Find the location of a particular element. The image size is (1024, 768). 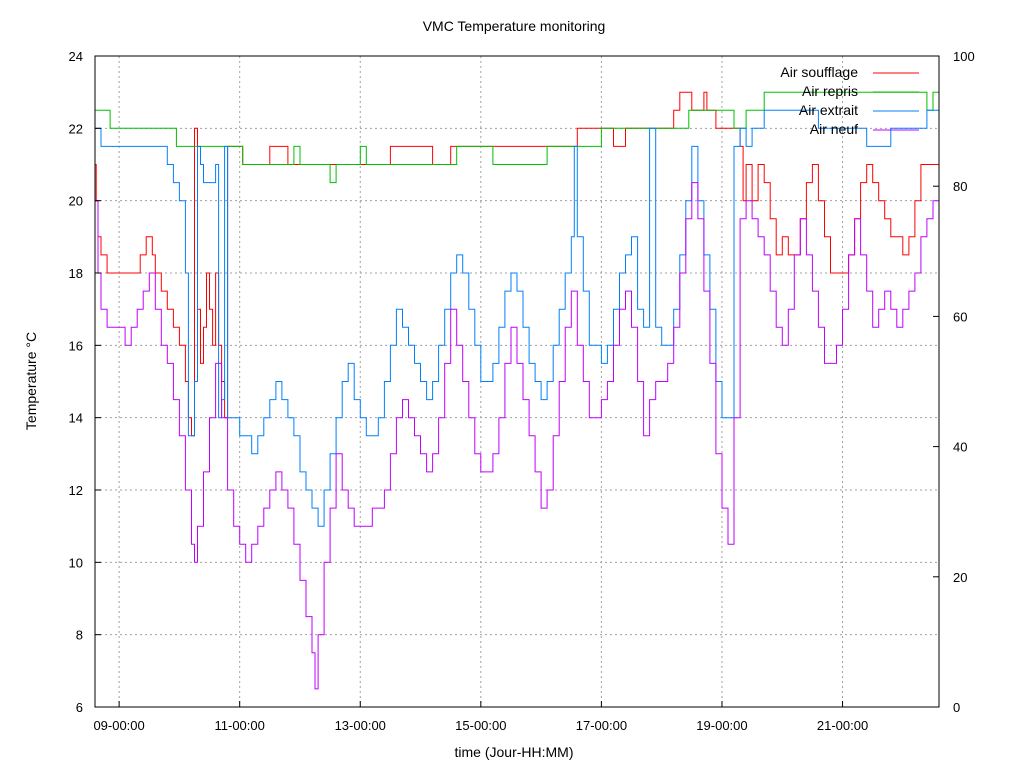

x-tick-label: 19-00:00 is located at coordinates (721, 725).